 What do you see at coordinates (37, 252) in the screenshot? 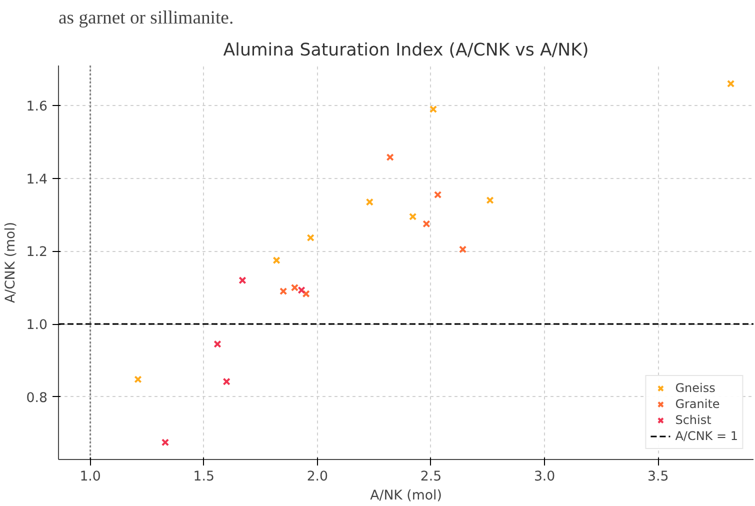
I see `y-tick-label: 1.2` at bounding box center [37, 252].